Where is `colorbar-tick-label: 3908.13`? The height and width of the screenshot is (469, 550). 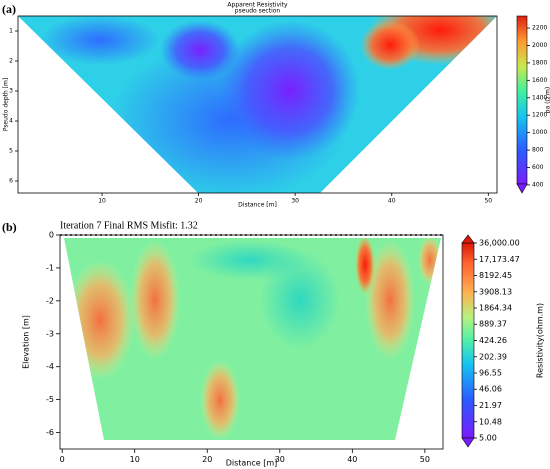 colorbar-tick-label: 3908.13 is located at coordinates (495, 291).